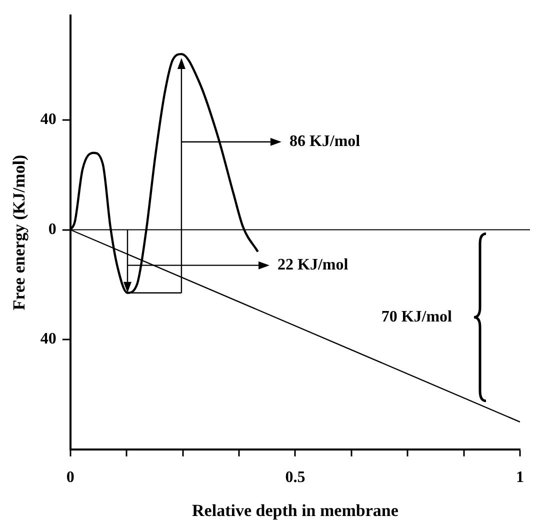 Image resolution: width=536 pixels, height=530 pixels. I want to click on x-tick-label: 0, so click(70, 477).